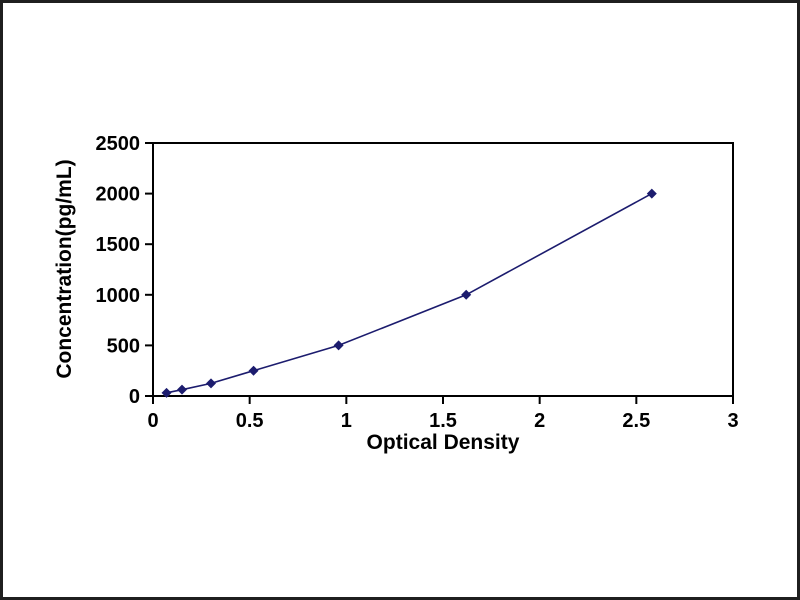  What do you see at coordinates (118, 296) in the screenshot?
I see `y-tick-label: 1000` at bounding box center [118, 296].